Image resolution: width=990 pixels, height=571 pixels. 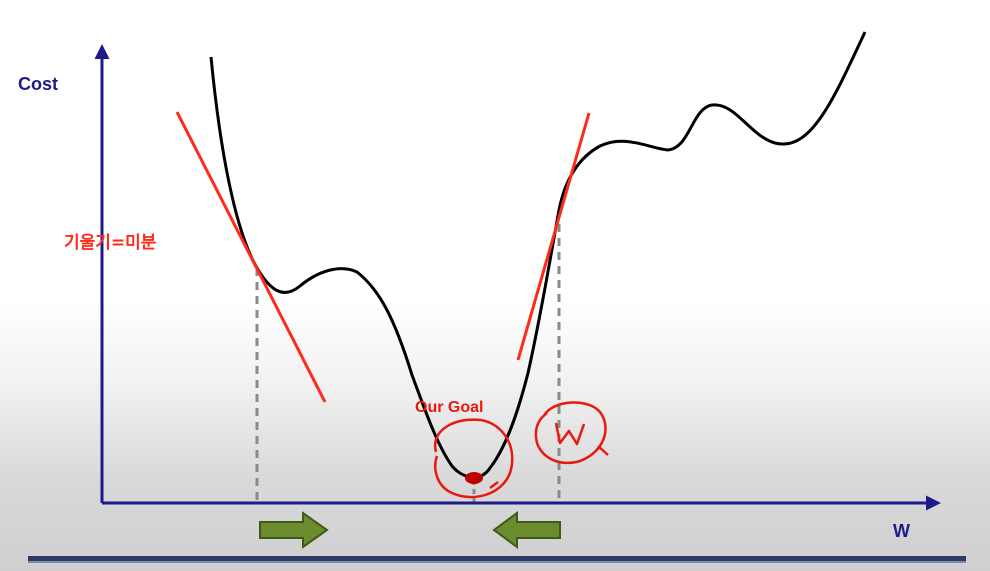 What do you see at coordinates (497, 562) in the screenshot?
I see `bottom-bar-highlight` at bounding box center [497, 562].